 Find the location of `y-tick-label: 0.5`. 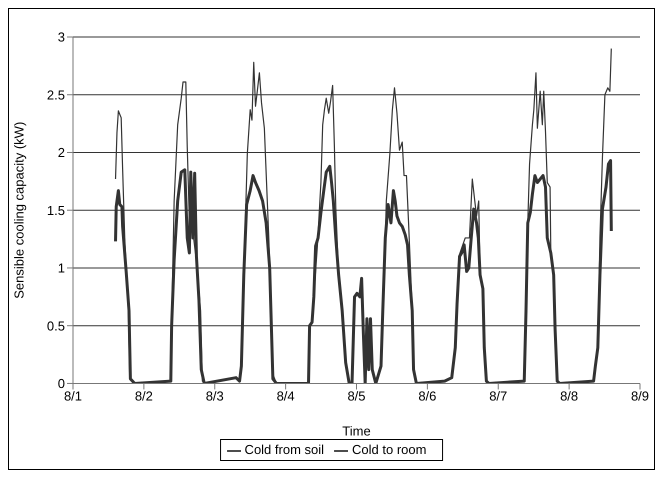

y-tick-label: 0.5 is located at coordinates (55, 326).